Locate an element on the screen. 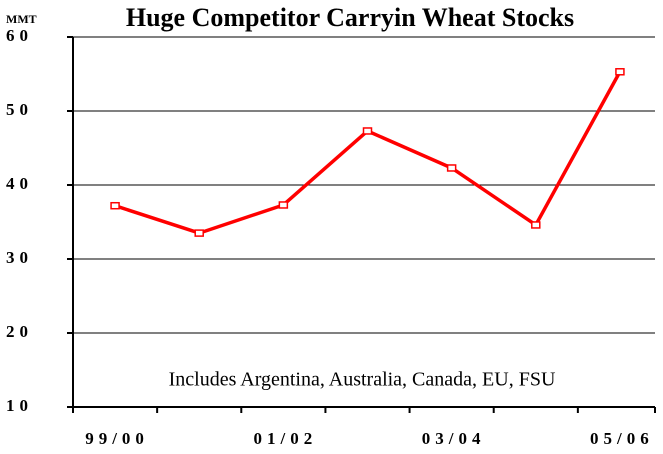 This screenshot has width=663, height=454. y-tick-label: 40 is located at coordinates (19, 183).